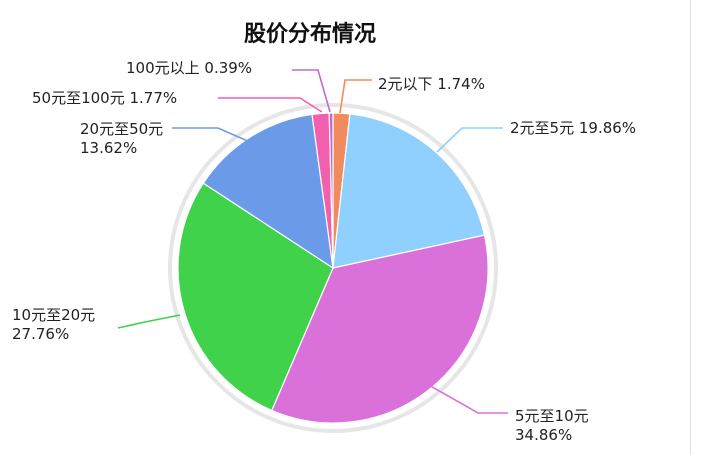 This screenshot has height=455, width=701. What do you see at coordinates (189, 68) in the screenshot?
I see `slice-label: 100元以上 0.39%` at bounding box center [189, 68].